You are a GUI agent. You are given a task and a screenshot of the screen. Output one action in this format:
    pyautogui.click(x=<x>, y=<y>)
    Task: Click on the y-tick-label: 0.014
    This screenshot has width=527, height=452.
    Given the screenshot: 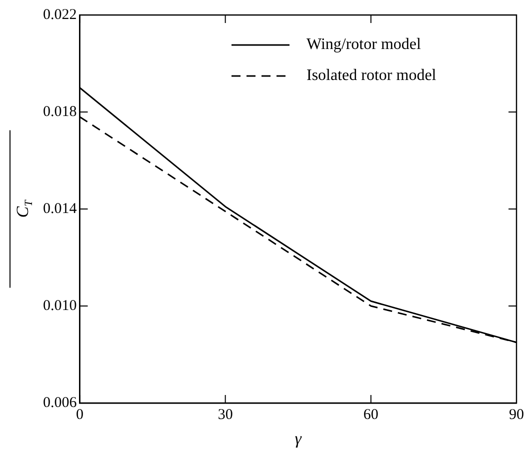 What is the action you would take?
    pyautogui.click(x=60, y=208)
    